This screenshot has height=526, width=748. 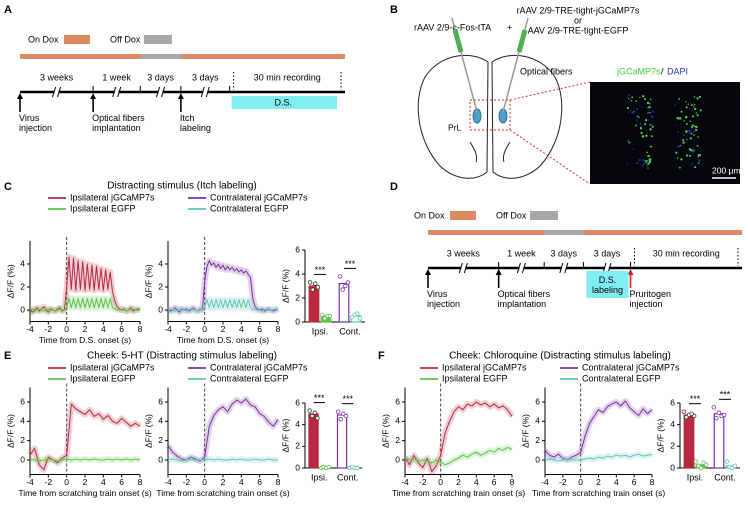 What do you see at coordinates (223, 305) in the screenshot?
I see `error-band` at bounding box center [223, 305].